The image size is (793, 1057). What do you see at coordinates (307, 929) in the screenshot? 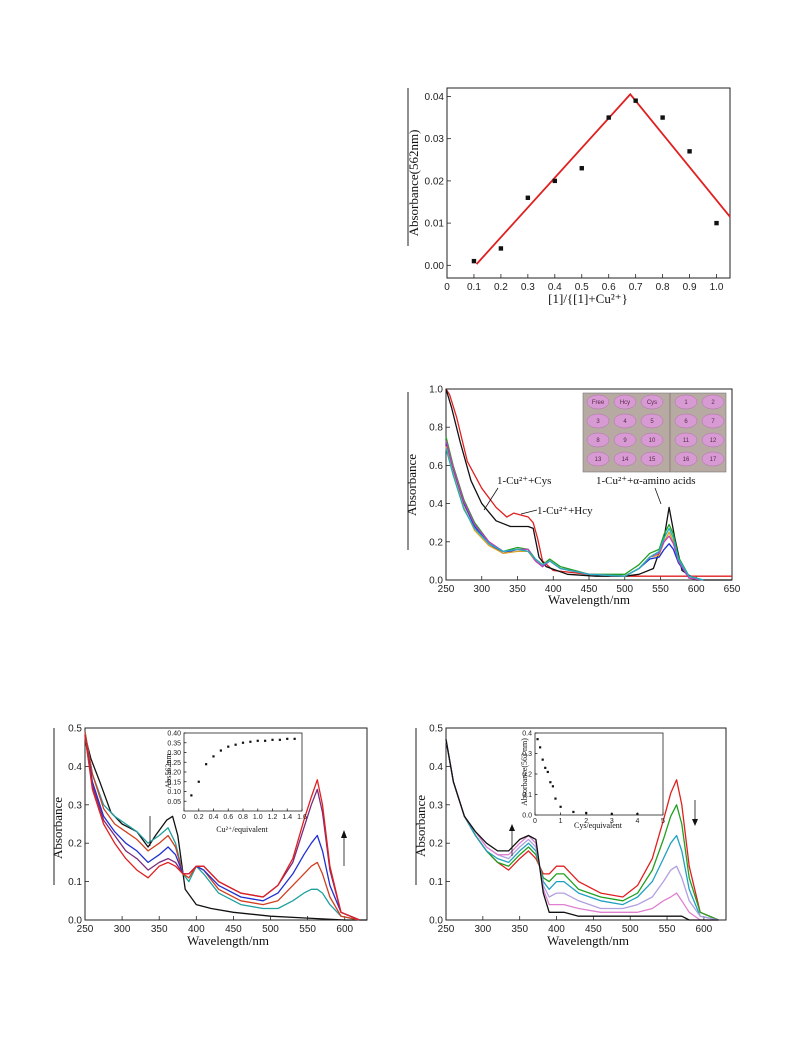
I see `x-tick-label: 550` at bounding box center [307, 929].